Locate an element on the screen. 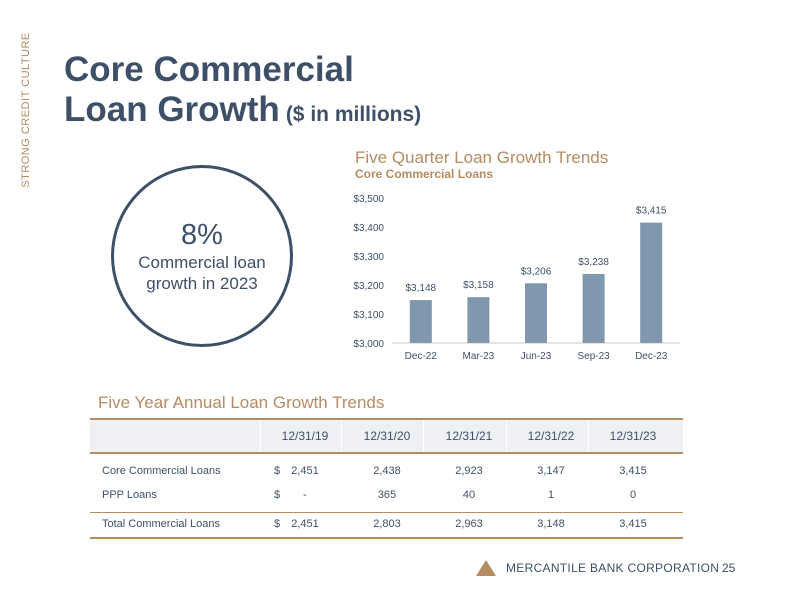  company-logo: MERCANTILE BANK CORPORATION is located at coordinates (597, 568).